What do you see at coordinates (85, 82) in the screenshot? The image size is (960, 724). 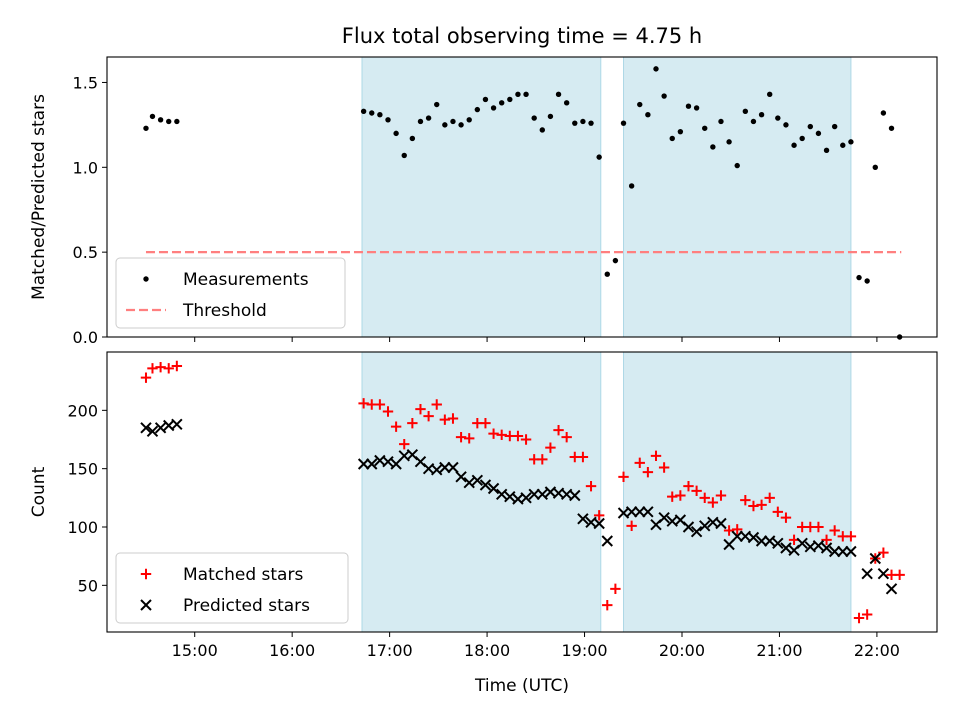 I see `y-tick-label: 1.5` at bounding box center [85, 82].